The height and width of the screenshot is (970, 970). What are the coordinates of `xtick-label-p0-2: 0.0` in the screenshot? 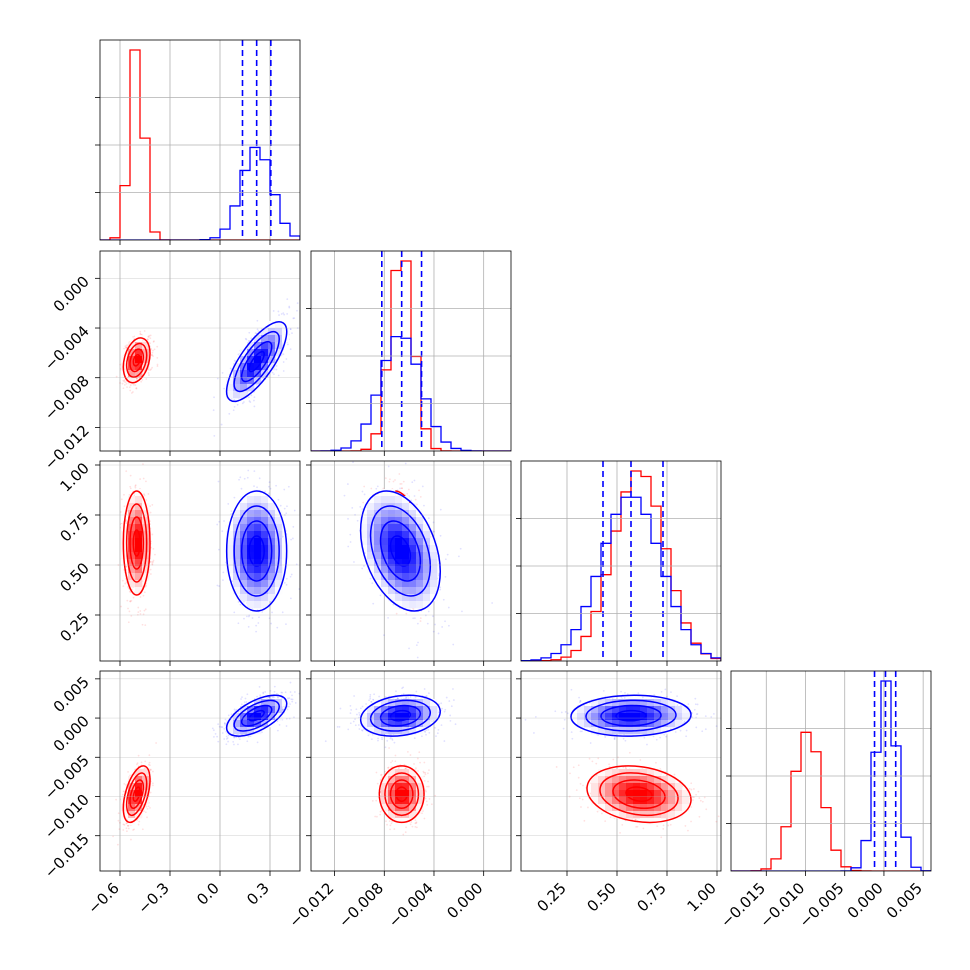 It's located at (208, 894).